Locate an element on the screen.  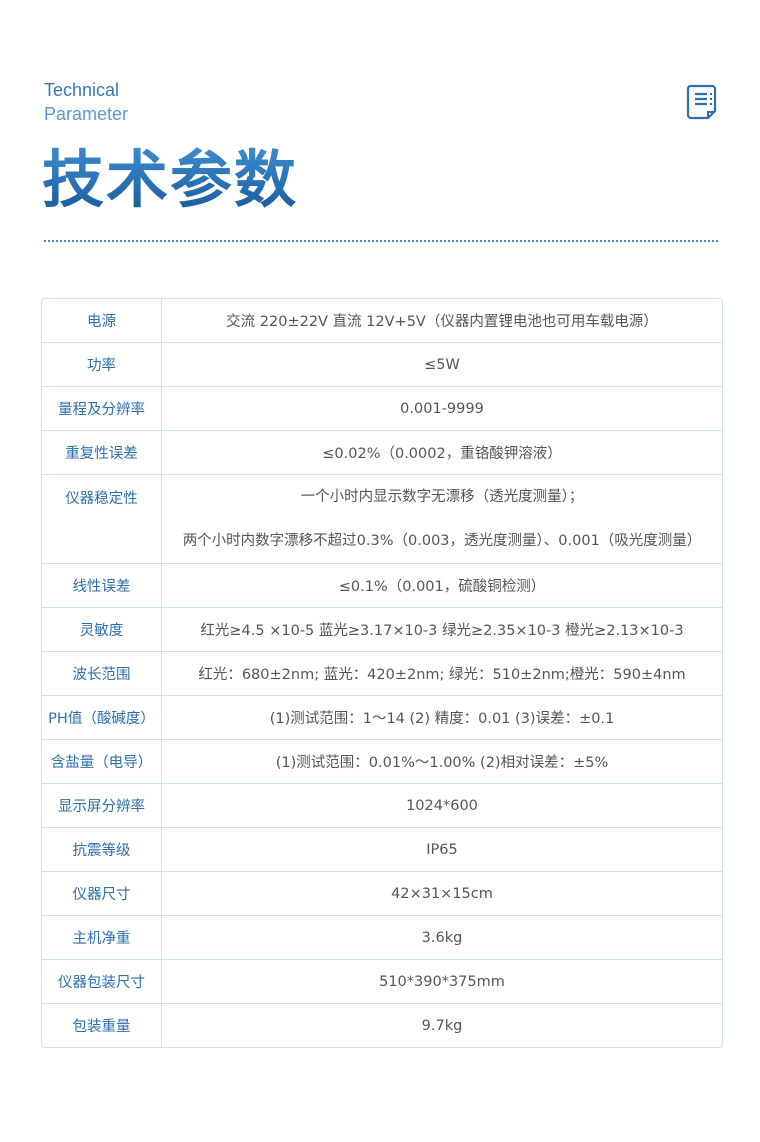
param-value-cell: 0.001-9999 is located at coordinates (442, 409).